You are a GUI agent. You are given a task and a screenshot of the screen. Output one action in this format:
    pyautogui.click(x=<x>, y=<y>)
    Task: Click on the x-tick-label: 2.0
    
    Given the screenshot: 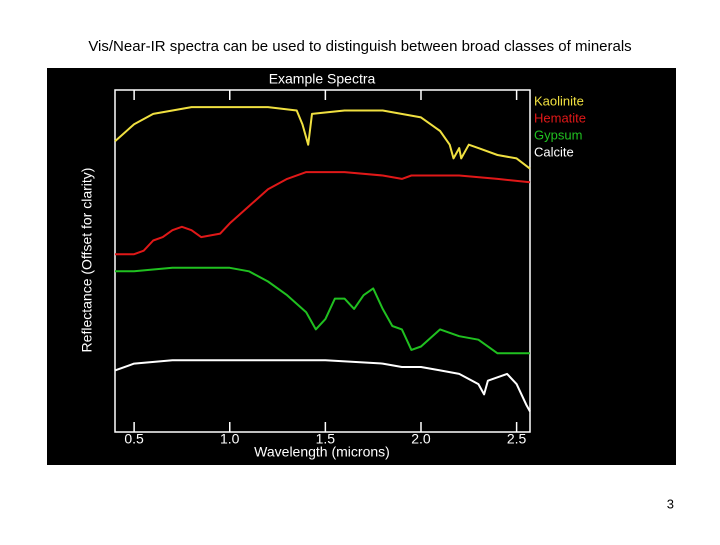 What is the action you would take?
    pyautogui.click(x=421, y=439)
    